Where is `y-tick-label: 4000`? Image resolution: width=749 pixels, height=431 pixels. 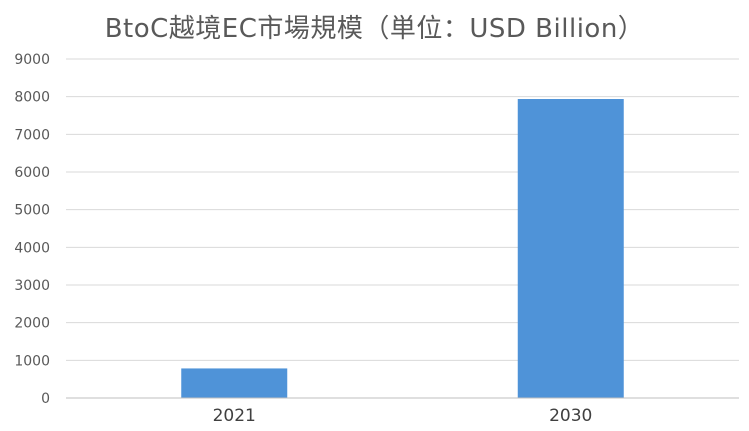 y-tick-label: 4000 is located at coordinates (32, 248).